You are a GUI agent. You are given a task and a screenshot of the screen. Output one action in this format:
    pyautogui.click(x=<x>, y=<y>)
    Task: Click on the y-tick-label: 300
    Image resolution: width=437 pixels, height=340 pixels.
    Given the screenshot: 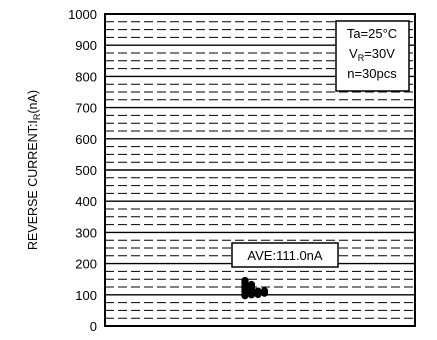 What is the action you would take?
    pyautogui.click(x=86, y=232)
    